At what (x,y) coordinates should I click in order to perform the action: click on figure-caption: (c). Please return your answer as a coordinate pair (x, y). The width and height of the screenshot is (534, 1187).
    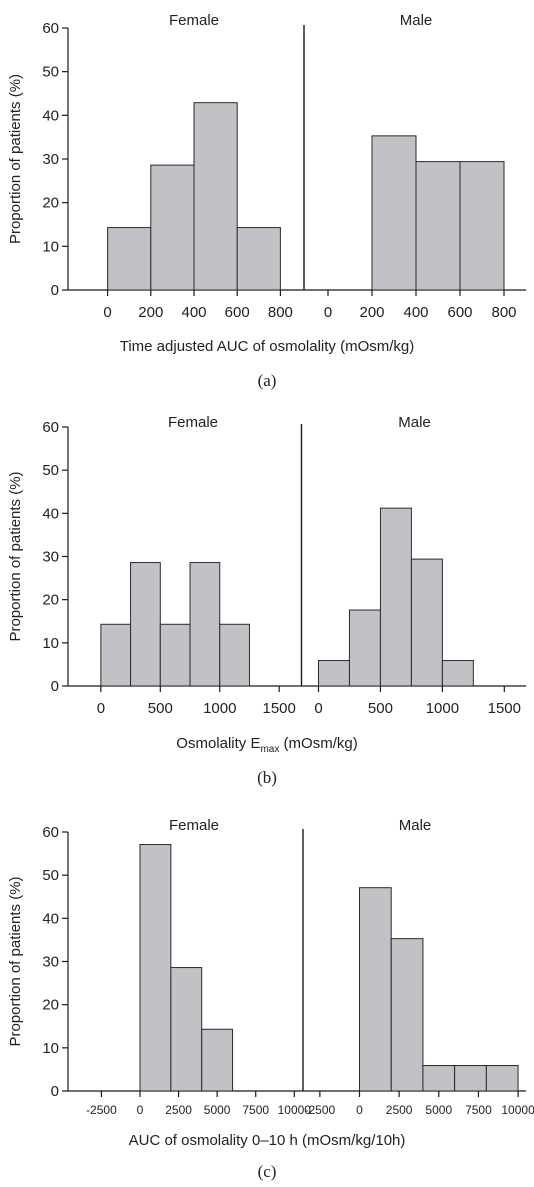
    Looking at the image, I should click on (267, 1171).